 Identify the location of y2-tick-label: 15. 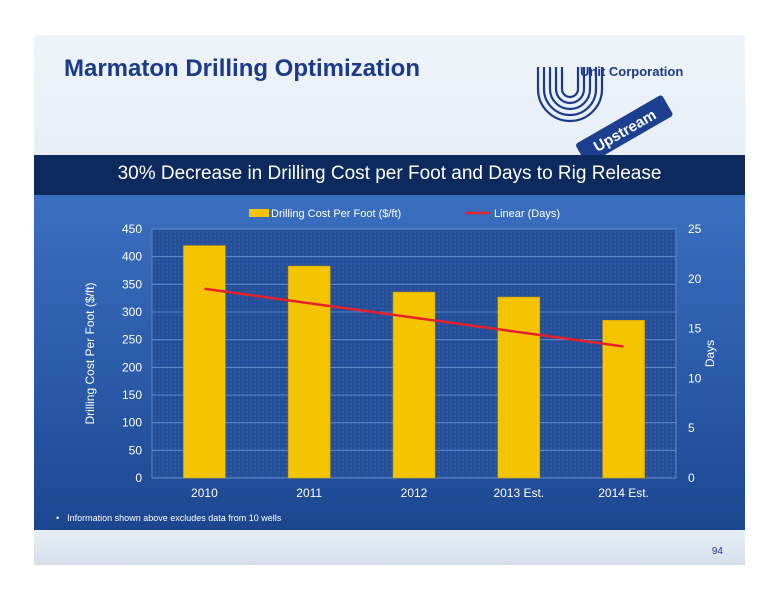
(695, 329).